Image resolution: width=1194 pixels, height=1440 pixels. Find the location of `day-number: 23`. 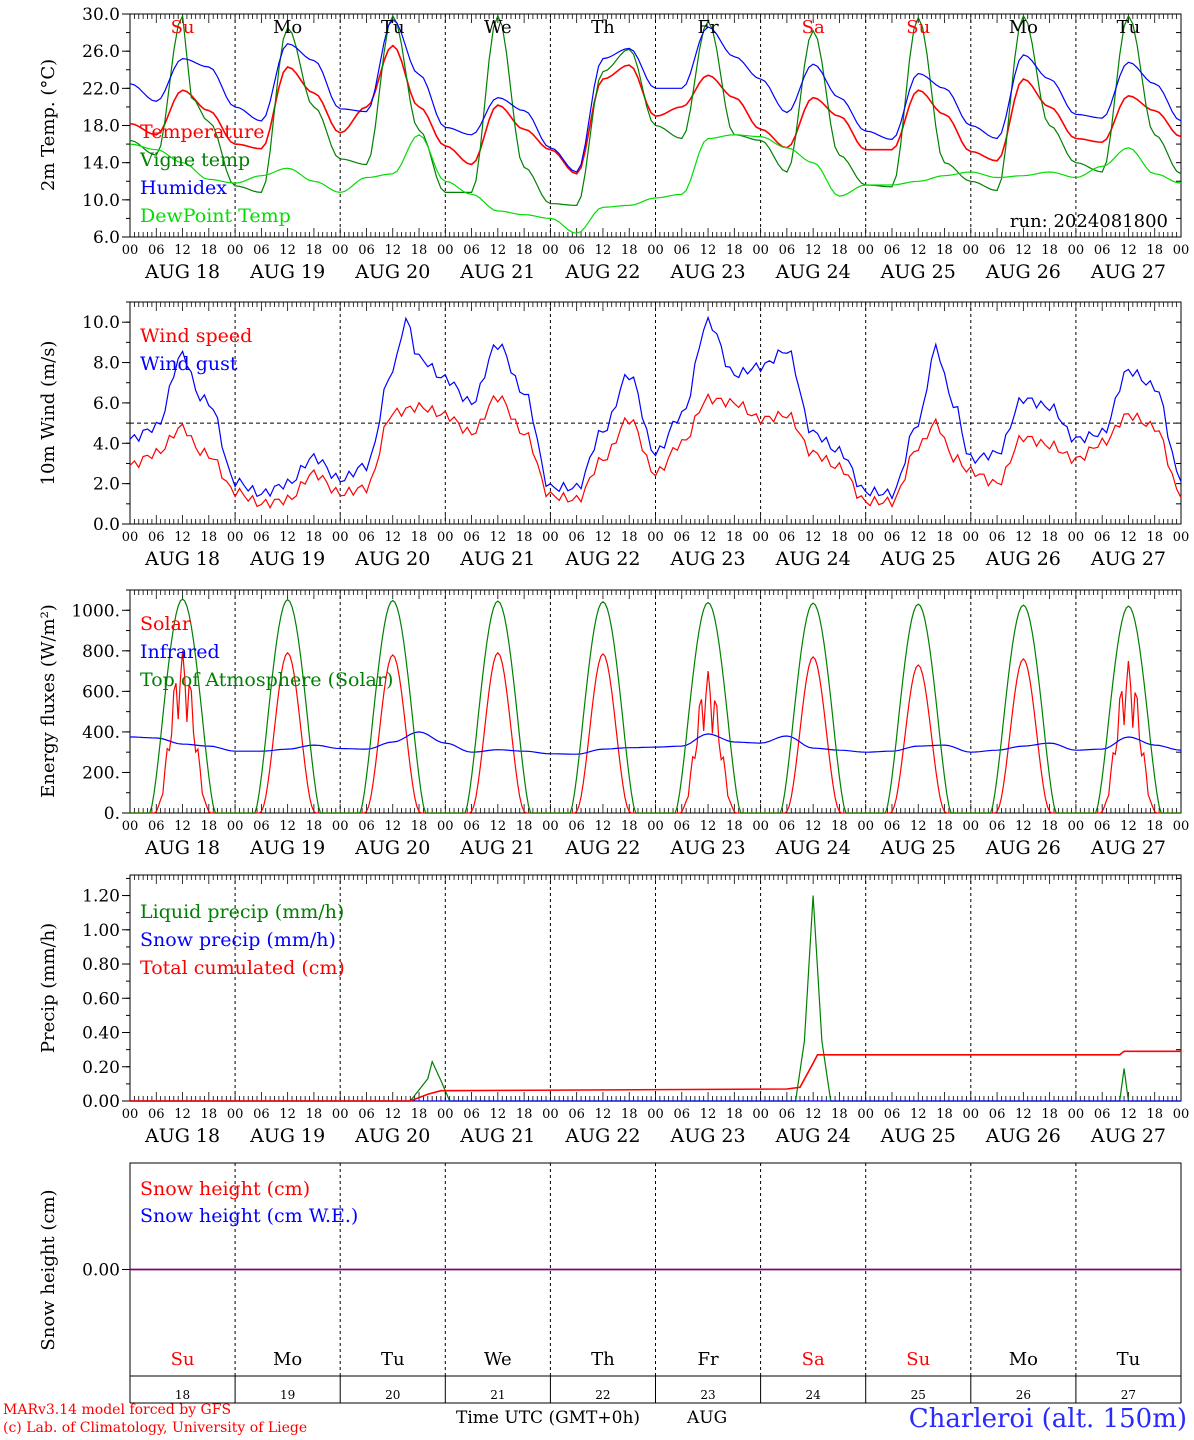

day-number: 23 is located at coordinates (707, 1395).